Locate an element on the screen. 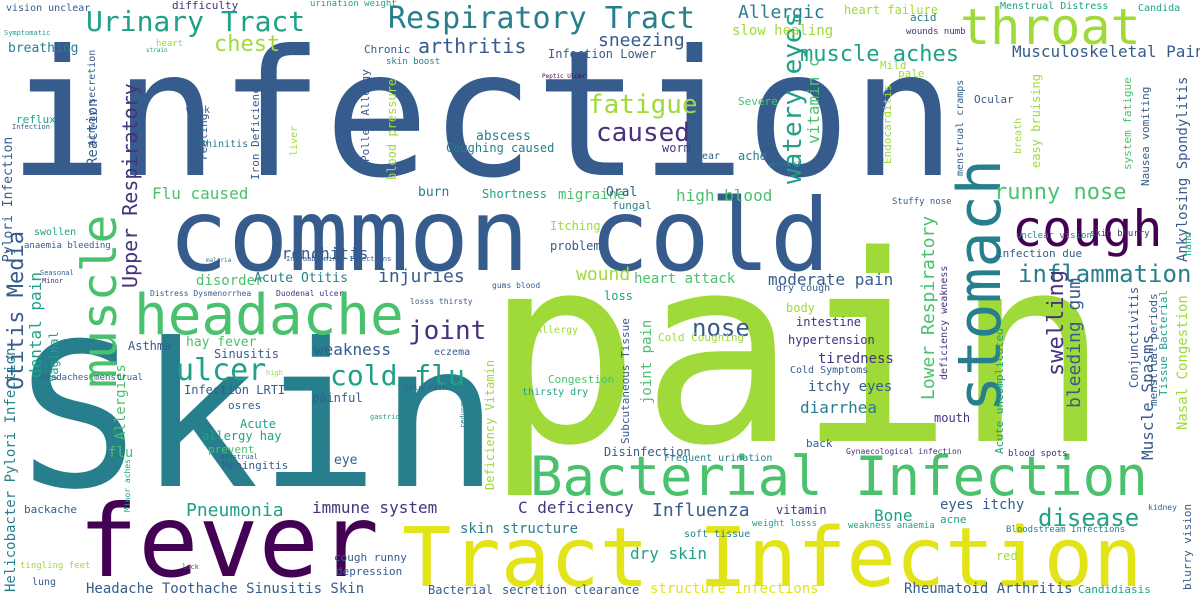  word: tiredness is located at coordinates (856, 359).